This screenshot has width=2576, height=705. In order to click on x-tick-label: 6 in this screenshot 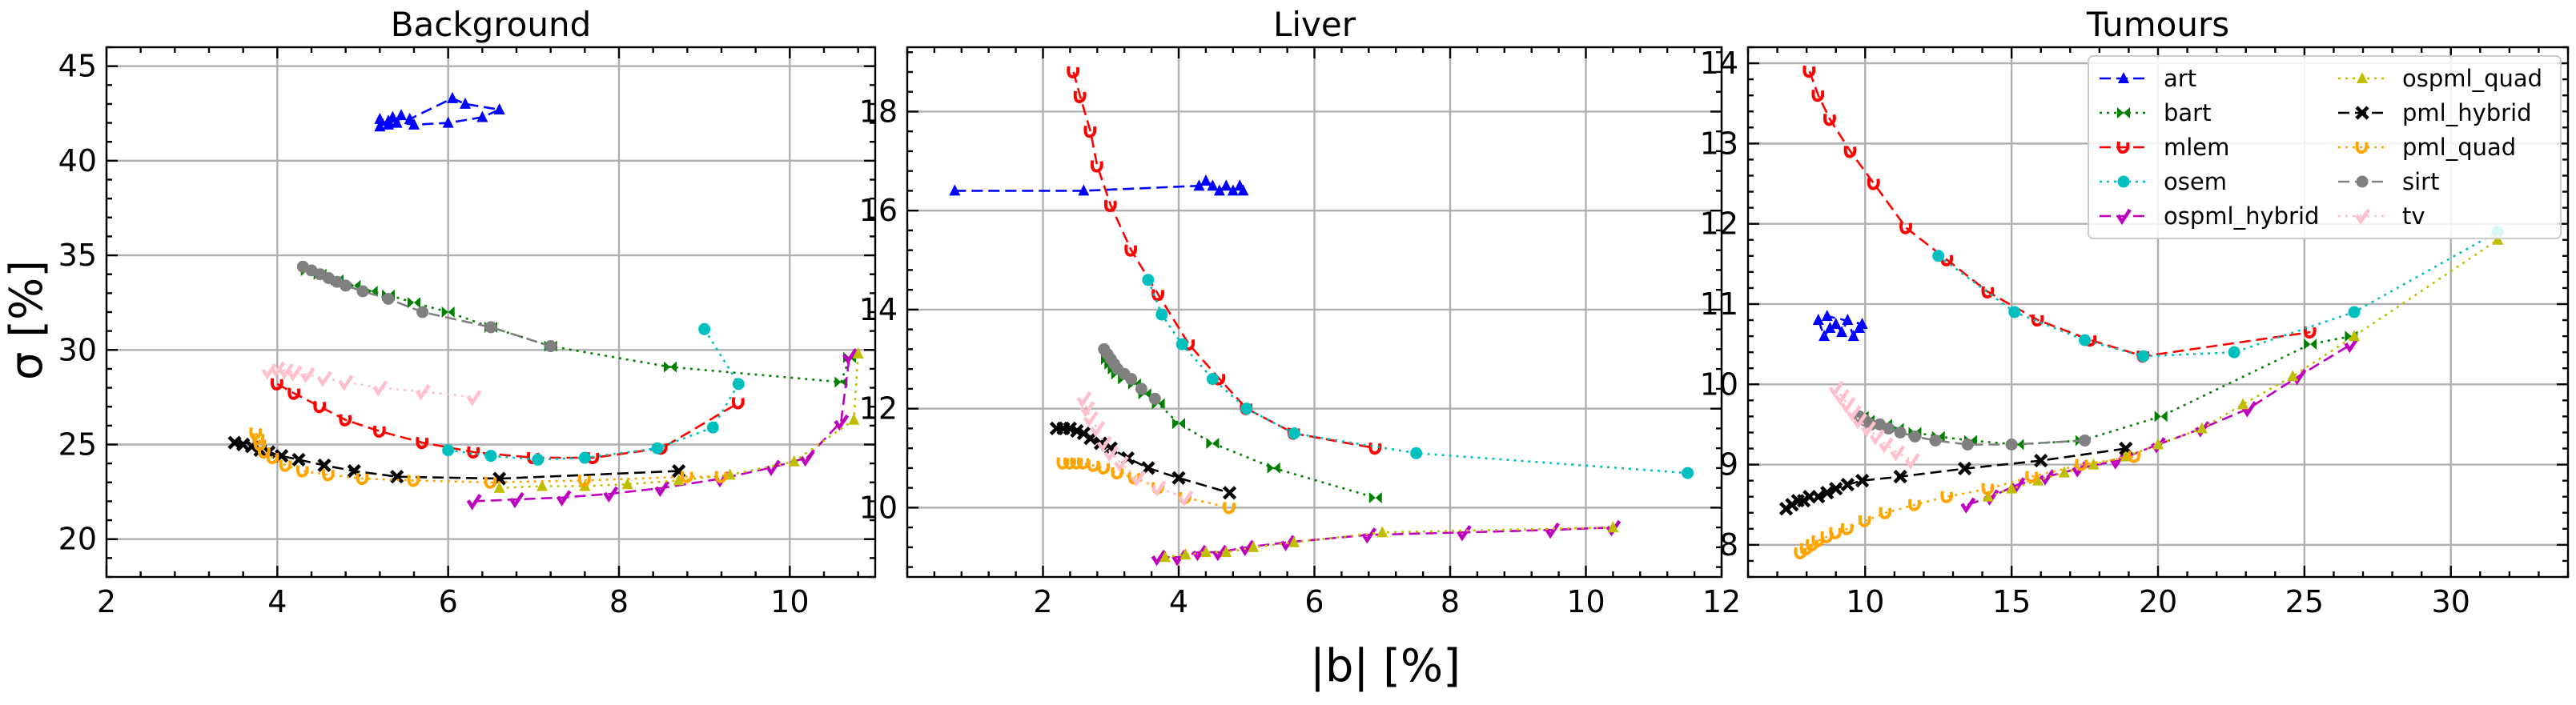, I will do `click(448, 601)`.